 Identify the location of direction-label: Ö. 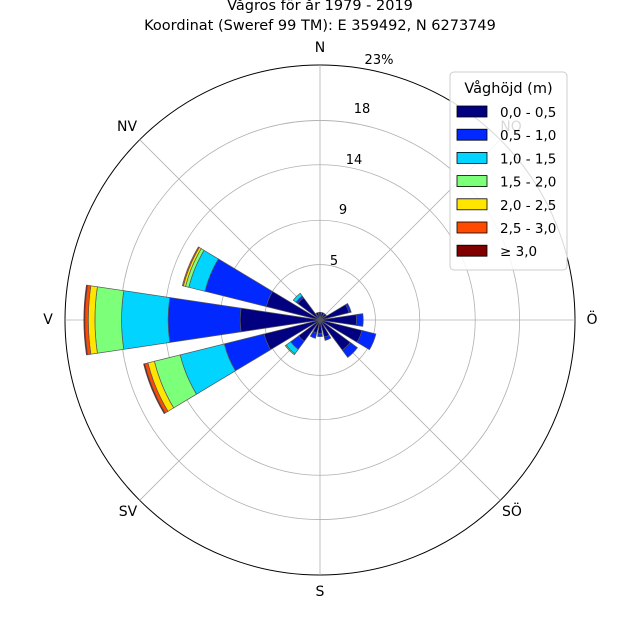
(591, 319).